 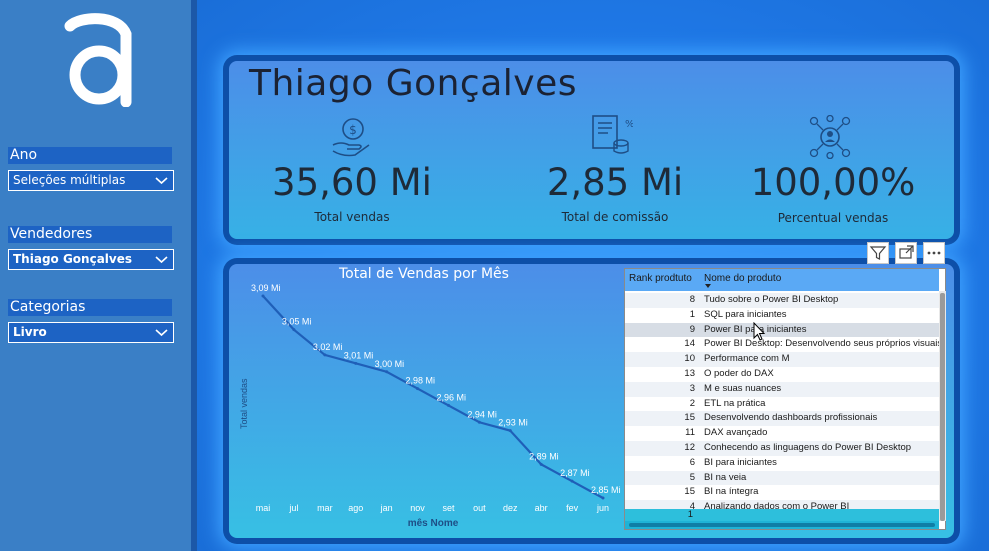 I want to click on money-hand-icon: $, so click(x=351, y=137).